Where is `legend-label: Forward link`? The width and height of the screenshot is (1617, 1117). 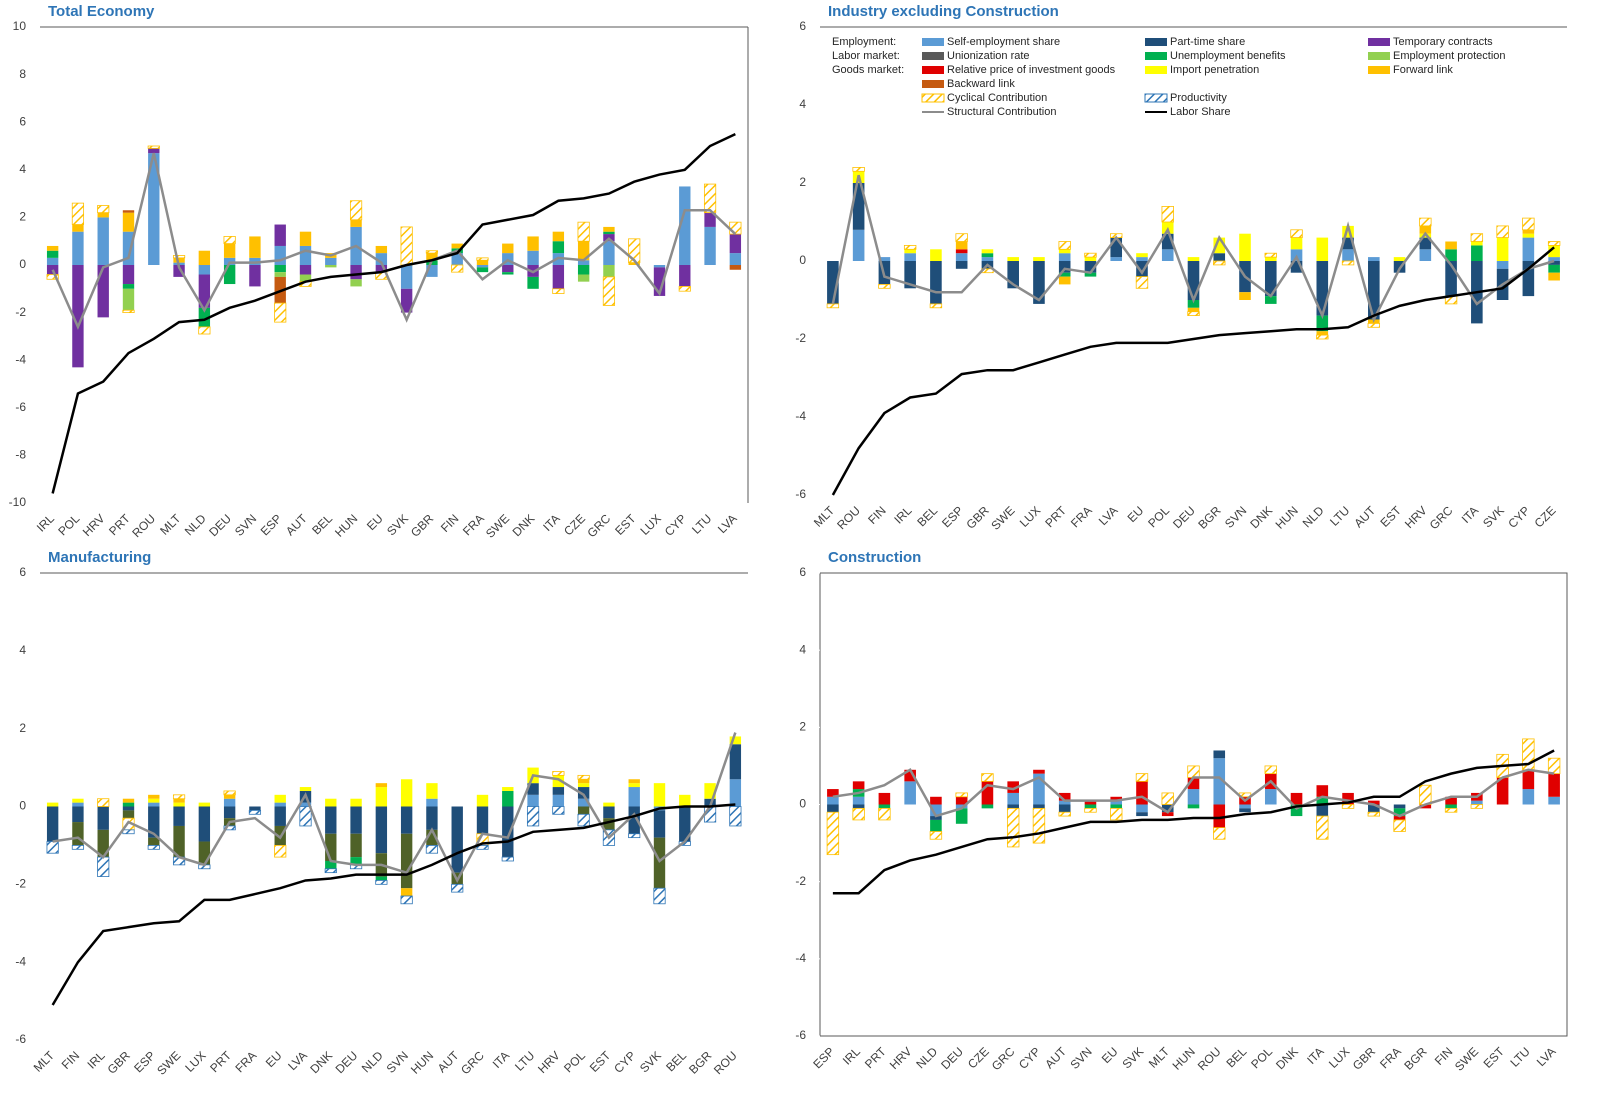 legend-label: Forward link is located at coordinates (1423, 70).